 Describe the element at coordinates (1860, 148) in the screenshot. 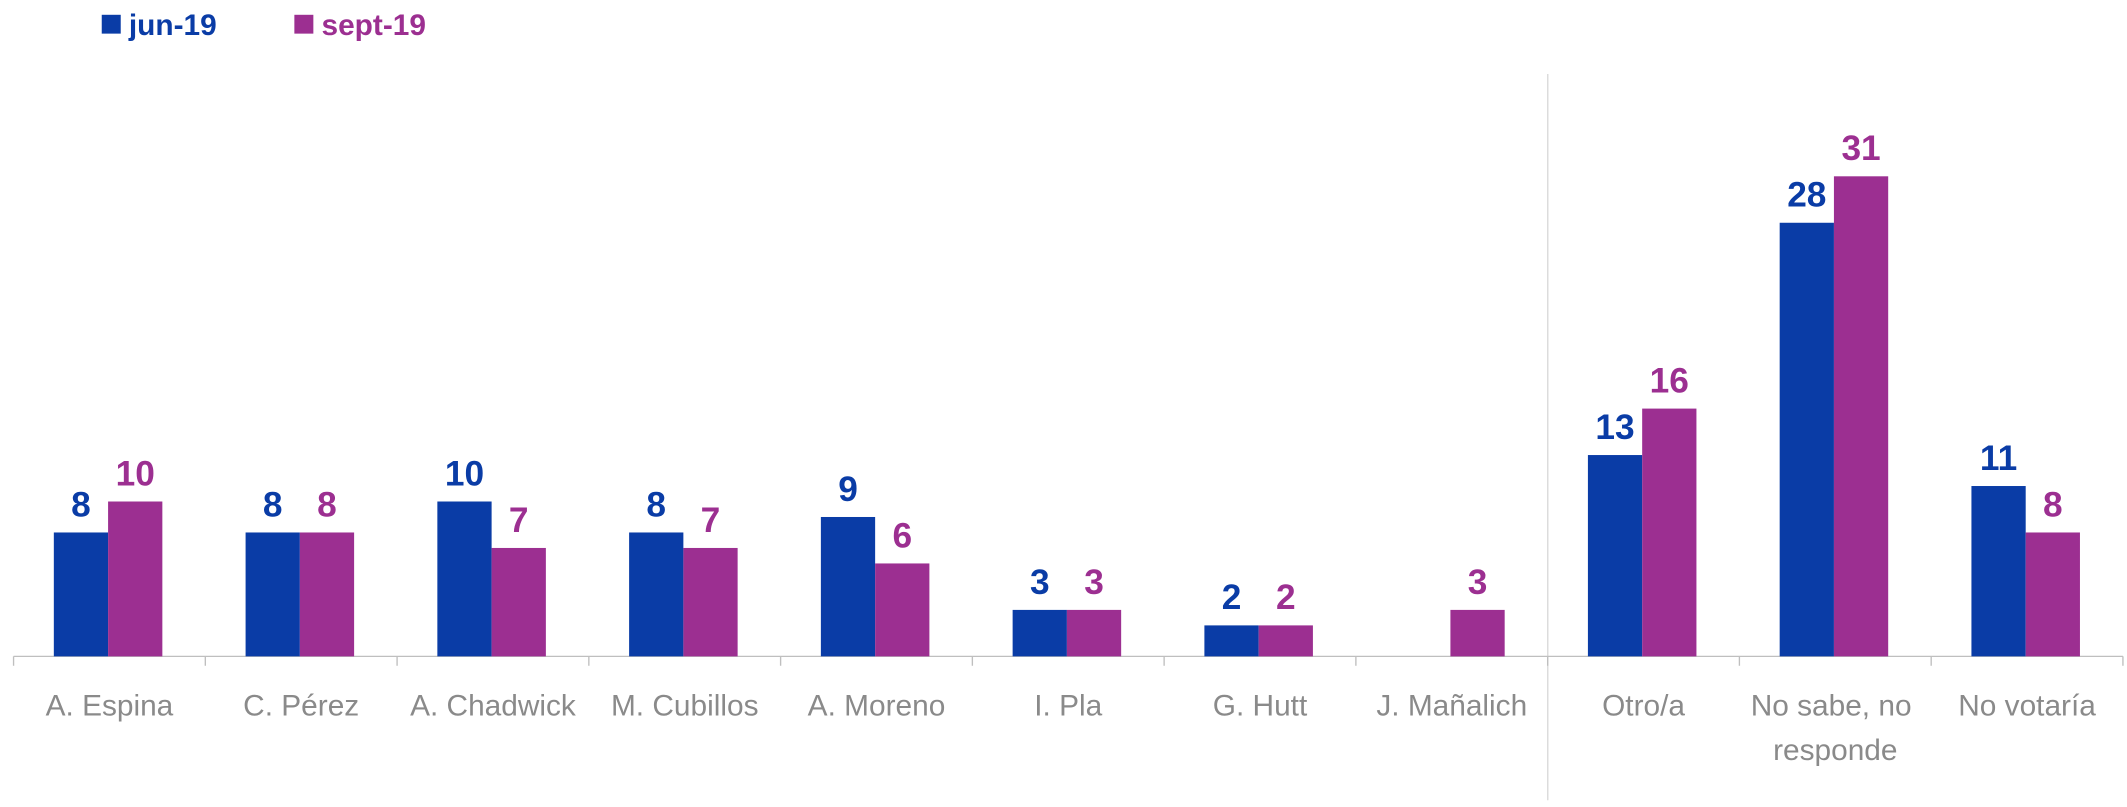

I see `value-label: 31` at that location.